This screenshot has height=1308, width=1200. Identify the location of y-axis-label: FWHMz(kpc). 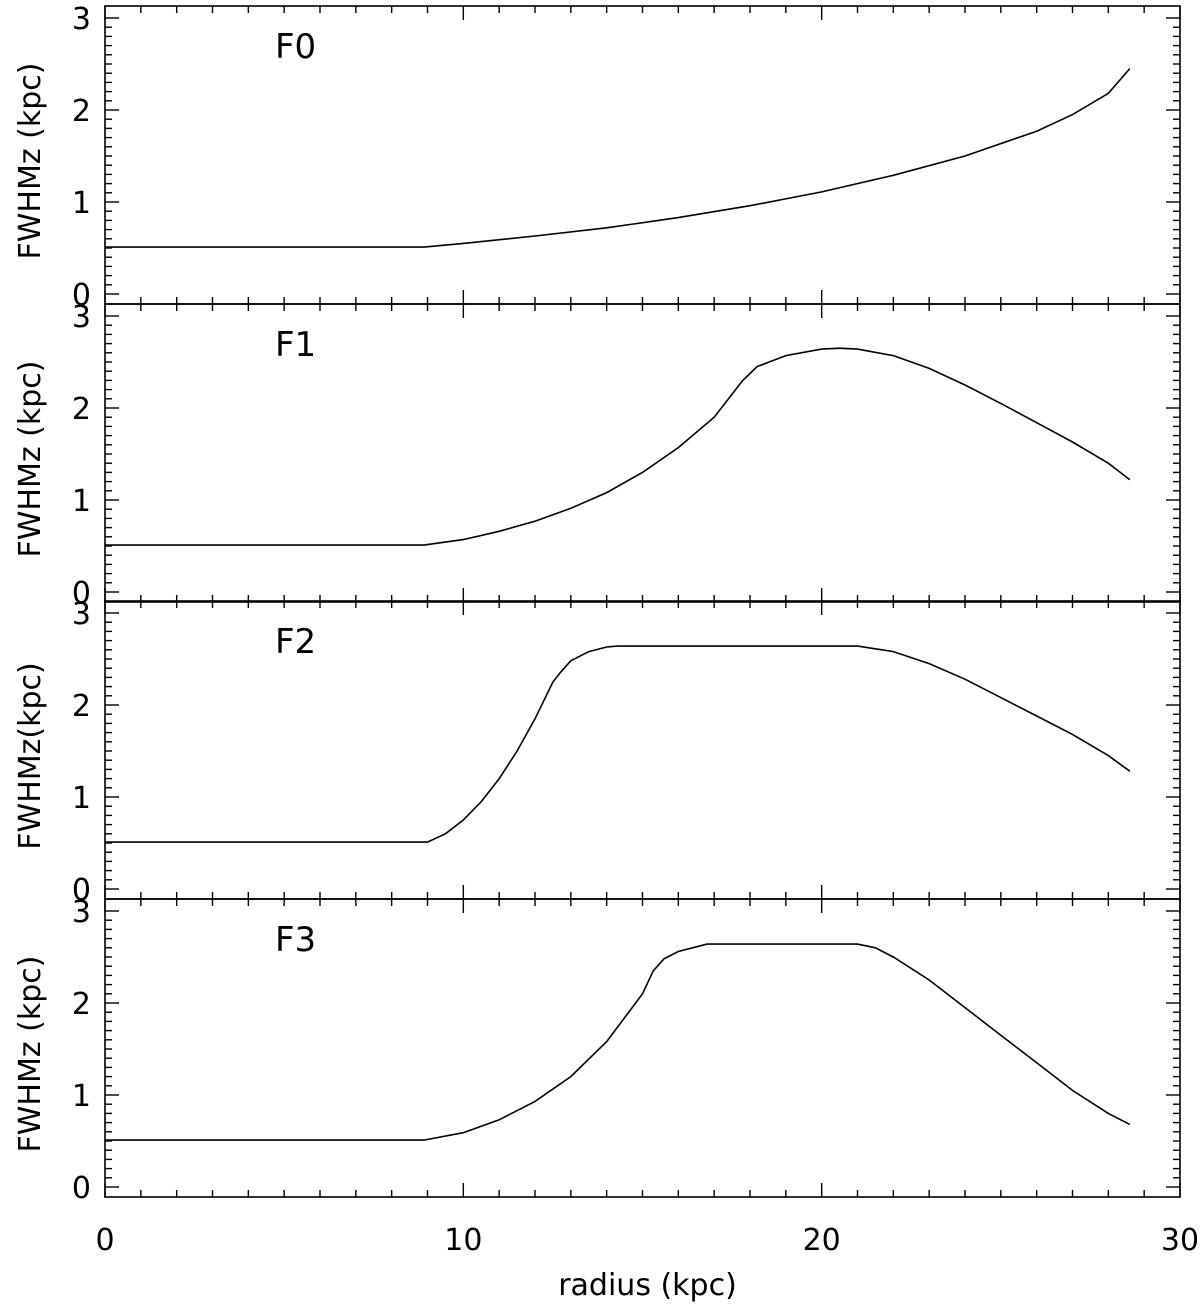
(30, 755).